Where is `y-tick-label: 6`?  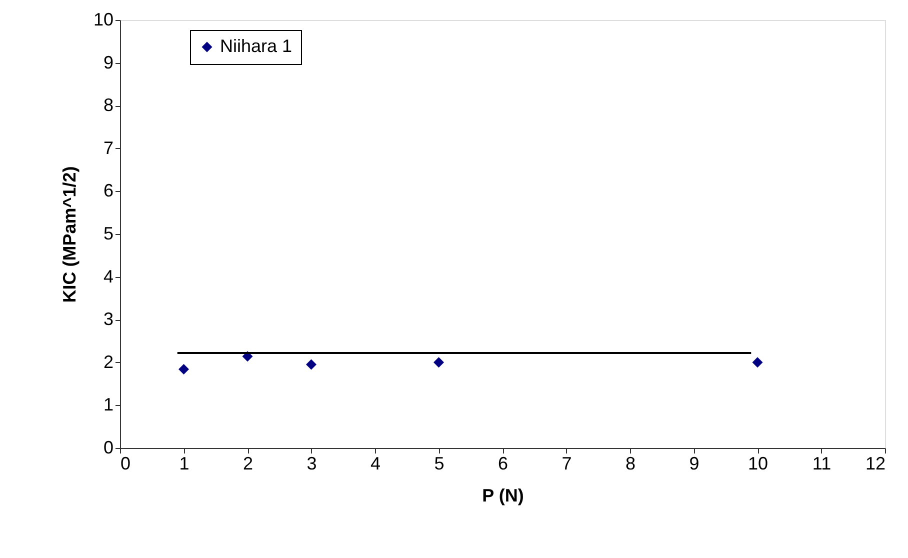 y-tick-label: 6 is located at coordinates (108, 190).